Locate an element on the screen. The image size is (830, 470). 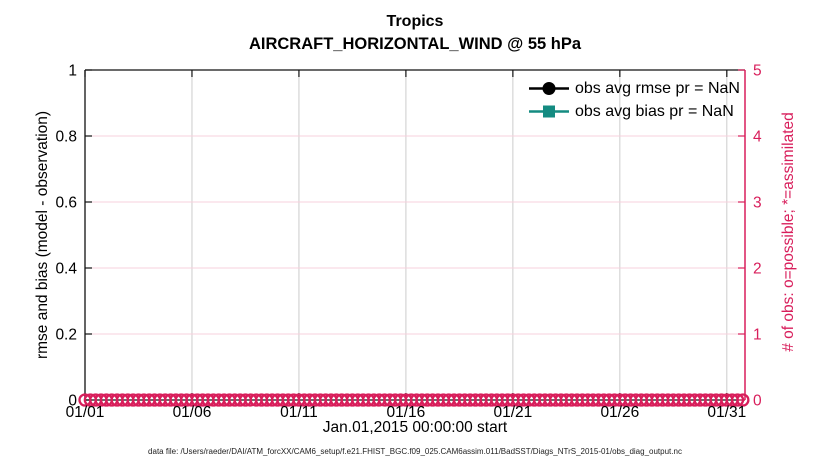
plot-subtitle: AIRCRAFT_HORIZONTAL_WIND @ 55 hPa is located at coordinates (415, 44).